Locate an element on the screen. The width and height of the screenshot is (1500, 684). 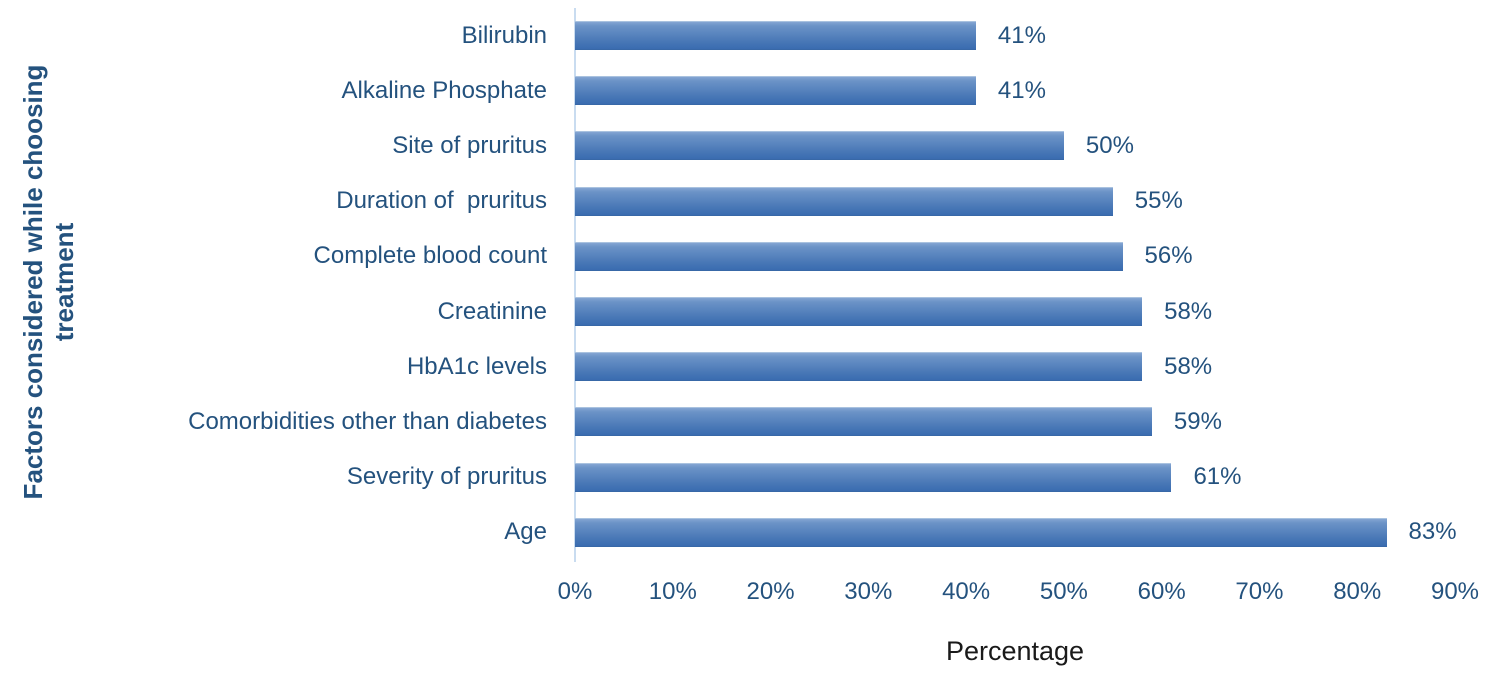
y-axis-title-line2: treatment is located at coordinates (64, 282).